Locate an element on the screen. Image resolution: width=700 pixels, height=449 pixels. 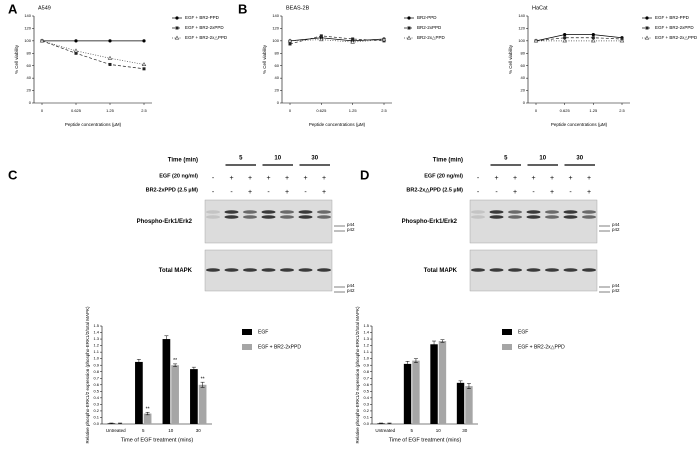
x-tick-label: 0 is located at coordinates (536, 110).